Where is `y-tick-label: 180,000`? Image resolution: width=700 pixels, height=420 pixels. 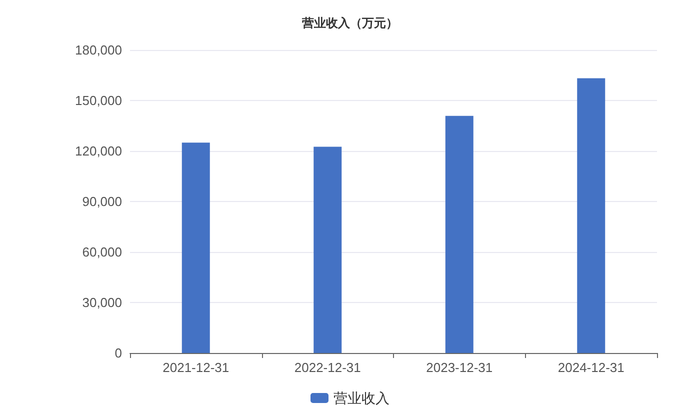 y-tick-label: 180,000 is located at coordinates (98, 50).